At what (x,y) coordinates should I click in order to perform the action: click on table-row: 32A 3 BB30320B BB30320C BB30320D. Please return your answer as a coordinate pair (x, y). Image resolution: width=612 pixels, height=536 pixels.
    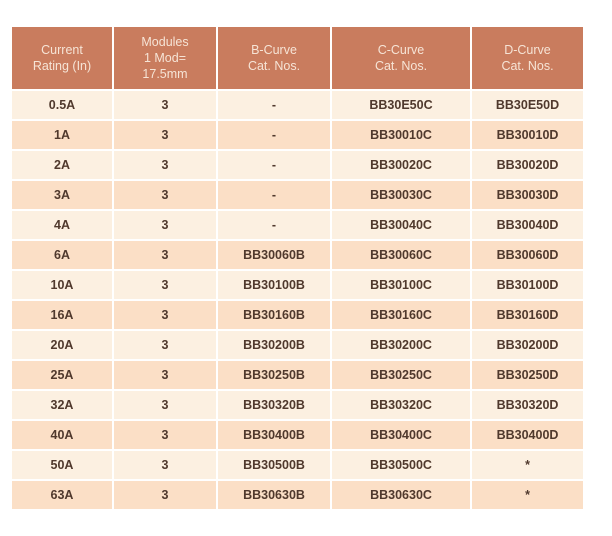
    Looking at the image, I should click on (297, 405).